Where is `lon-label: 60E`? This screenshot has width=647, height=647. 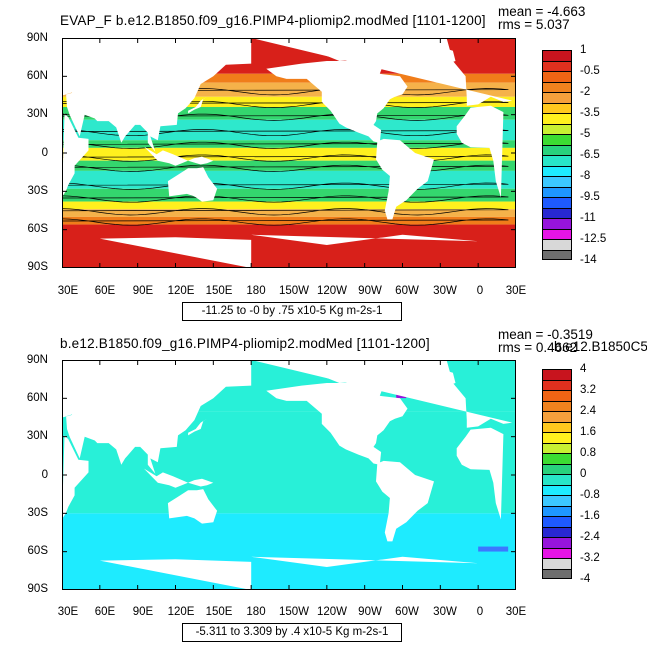
lon-label: 60E is located at coordinates (105, 612).